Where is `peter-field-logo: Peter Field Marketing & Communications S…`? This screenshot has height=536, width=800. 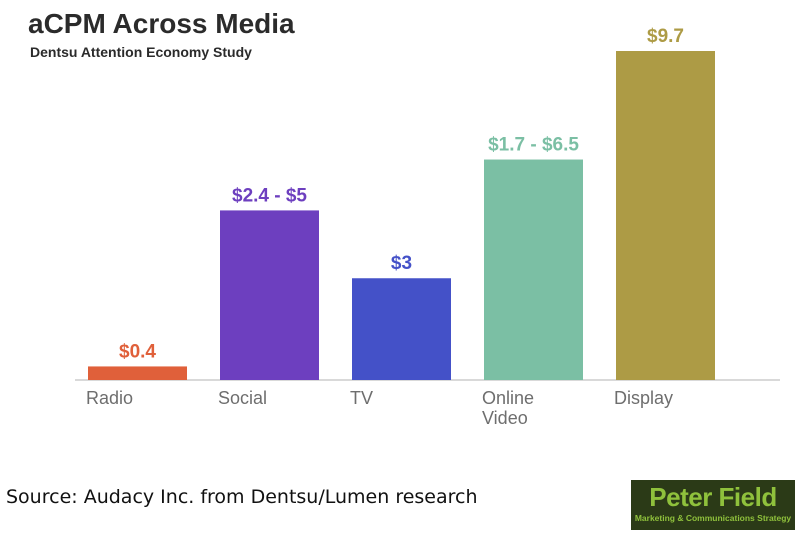 peter-field-logo: Peter Field Marketing & Communications S… is located at coordinates (713, 505).